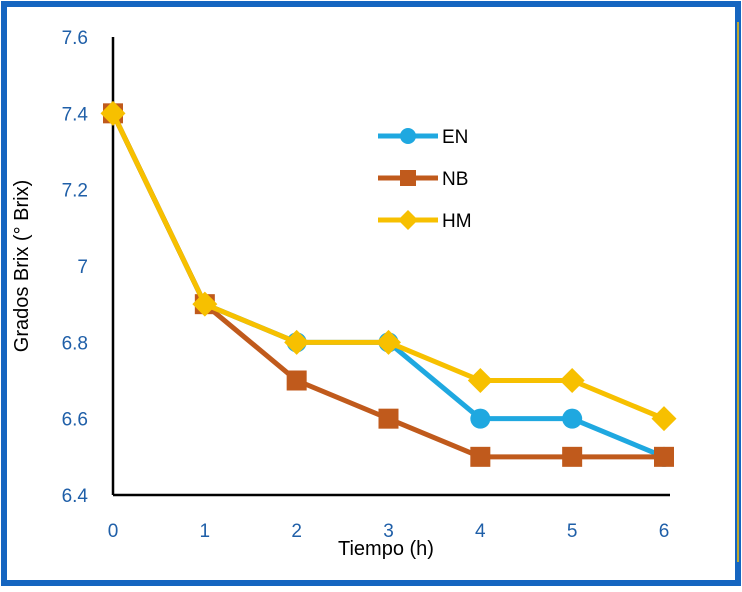 This screenshot has width=742, height=592. I want to click on x-tick-label-0: 0, so click(113, 531).